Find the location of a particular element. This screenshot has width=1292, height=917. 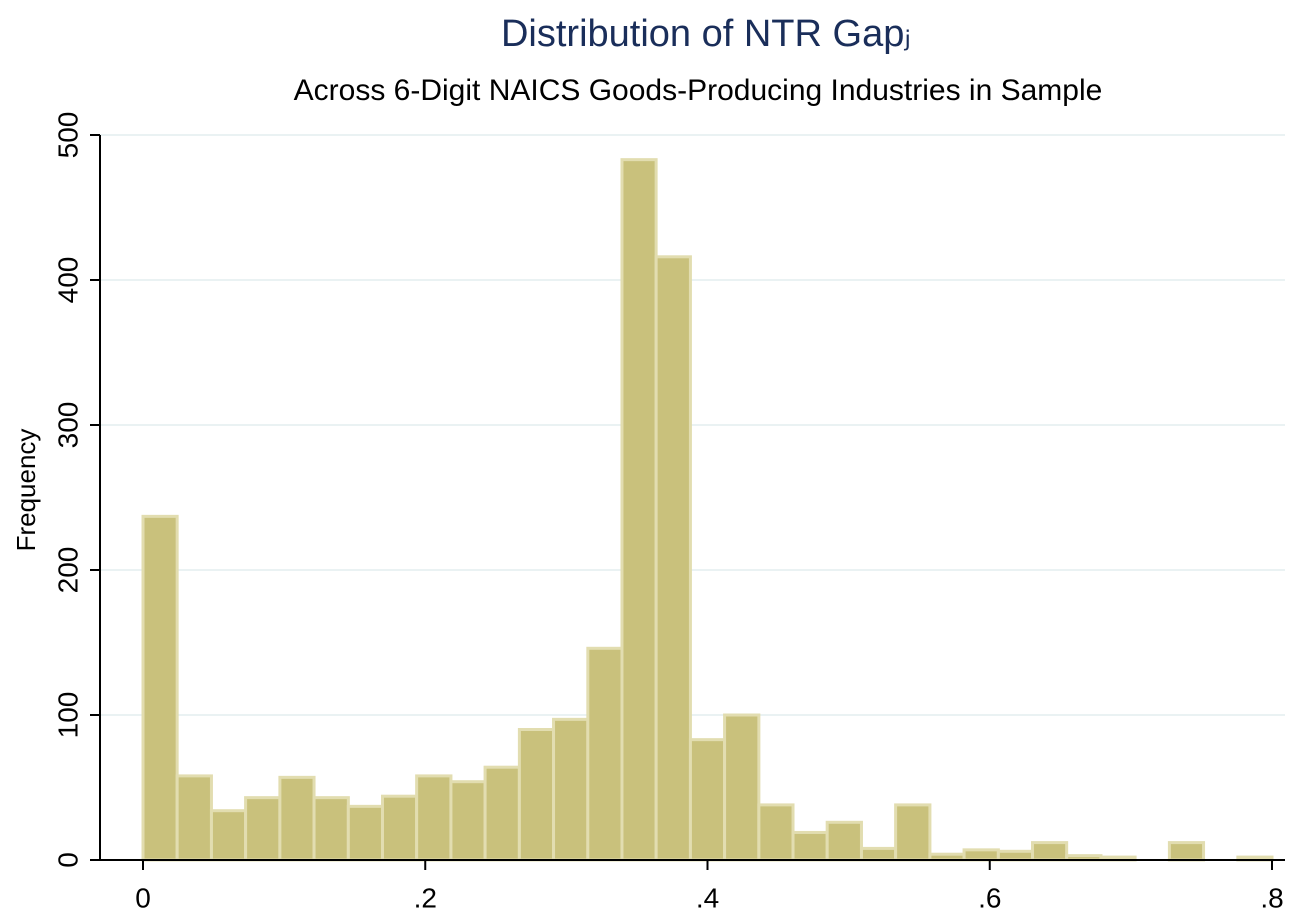

y-tick-label: 500 is located at coordinates (67, 135).